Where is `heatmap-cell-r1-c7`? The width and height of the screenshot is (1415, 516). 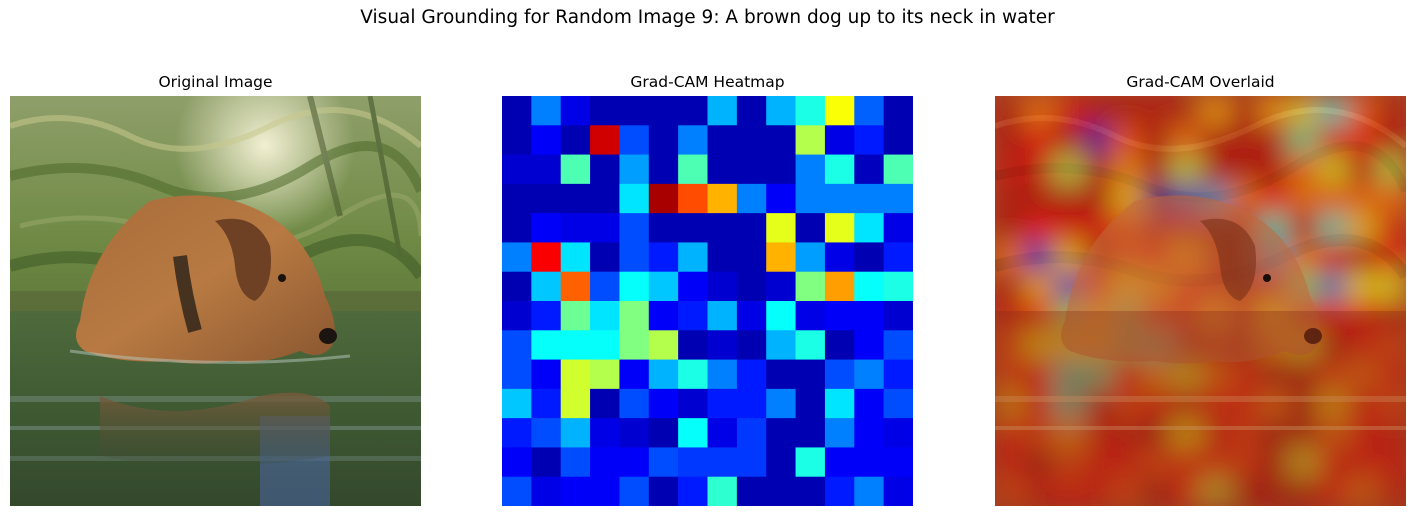 heatmap-cell-r1-c7 is located at coordinates (722, 140).